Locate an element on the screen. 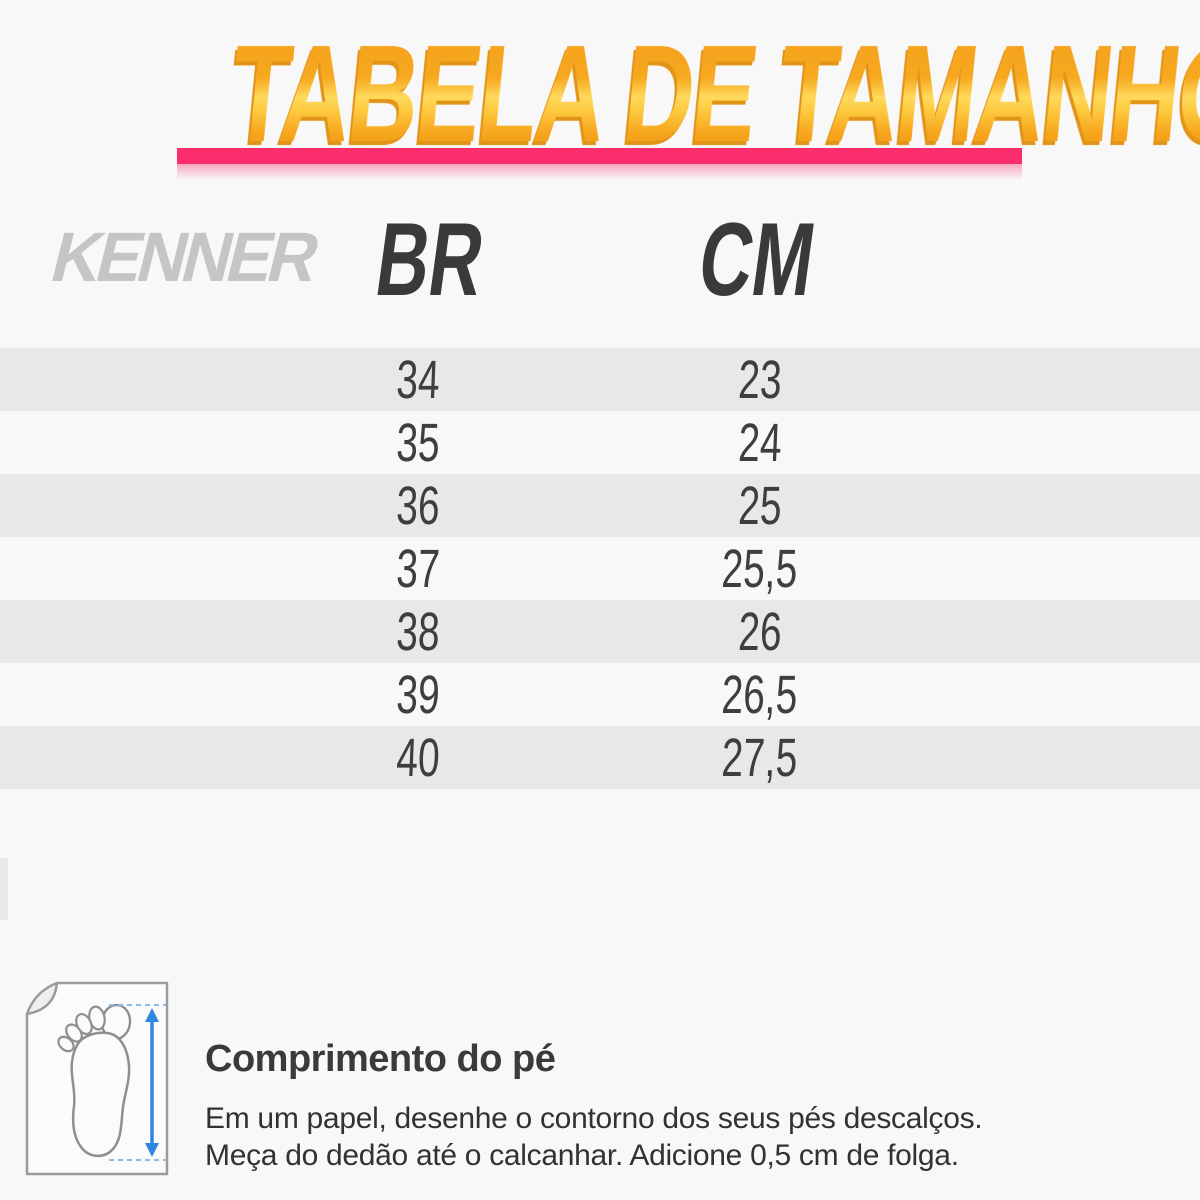 The width and height of the screenshot is (1200, 1200). table-row: 35 24 is located at coordinates (600, 442).